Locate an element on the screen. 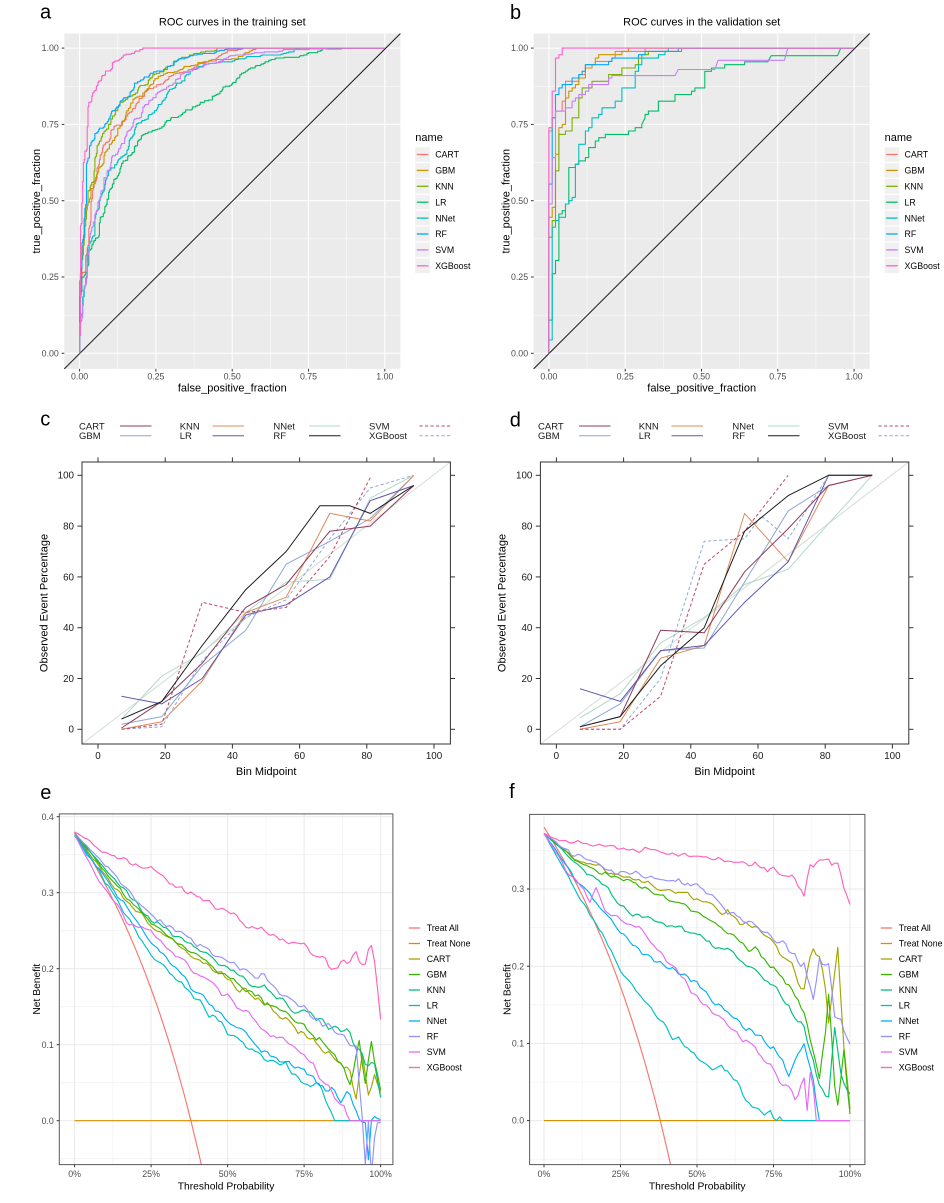 This screenshot has height=1203, width=944. svg-text: 0.4 is located at coordinates (48, 817).